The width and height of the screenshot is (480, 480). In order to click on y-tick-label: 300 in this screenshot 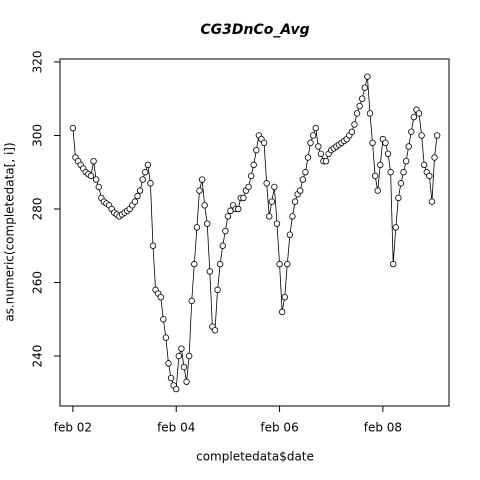, I will do `click(38, 135)`.